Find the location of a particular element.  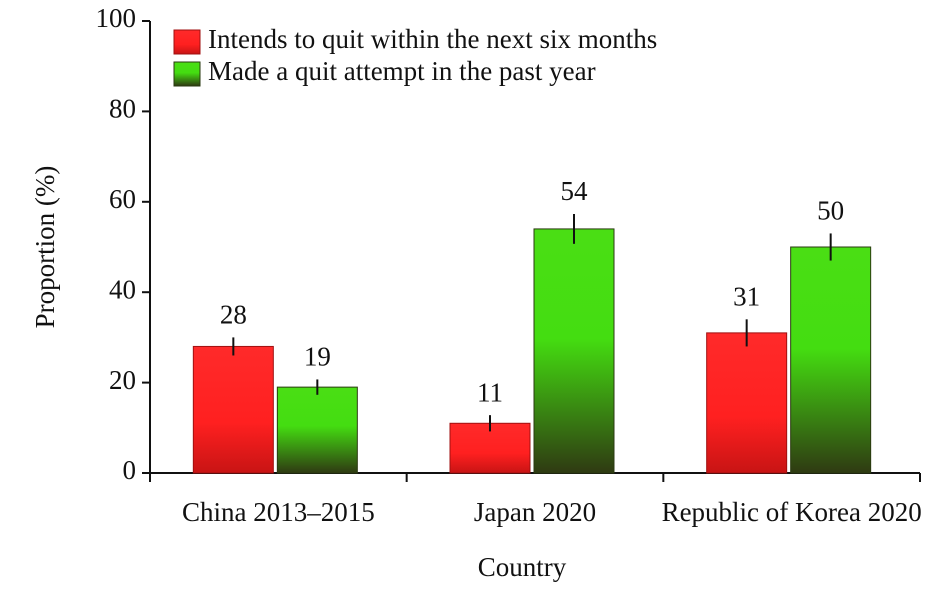

y-tick-label: 100 is located at coordinates (116, 18).